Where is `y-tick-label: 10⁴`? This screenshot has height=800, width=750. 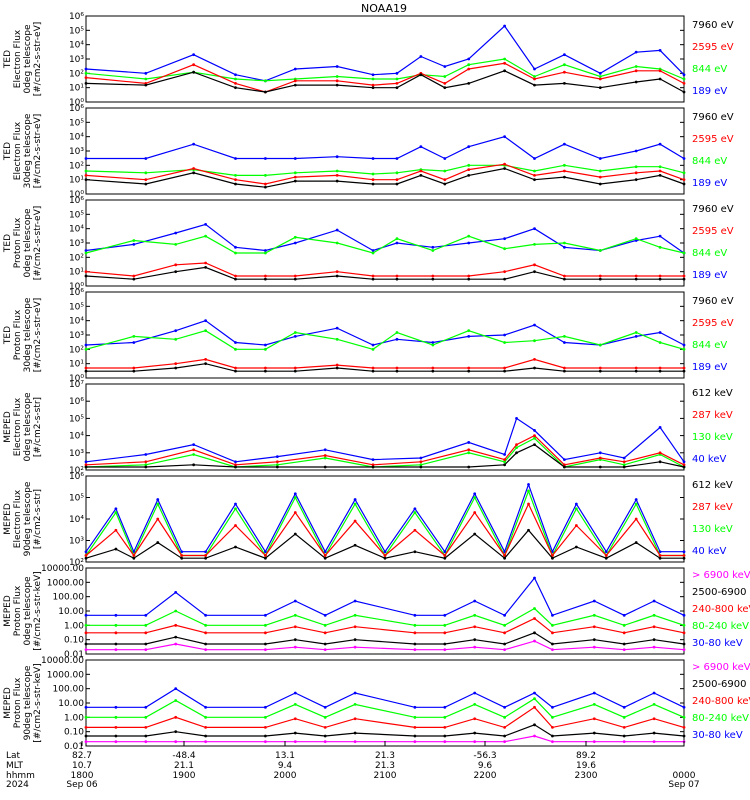
y-tick-label: 10⁴ is located at coordinates (76, 230).